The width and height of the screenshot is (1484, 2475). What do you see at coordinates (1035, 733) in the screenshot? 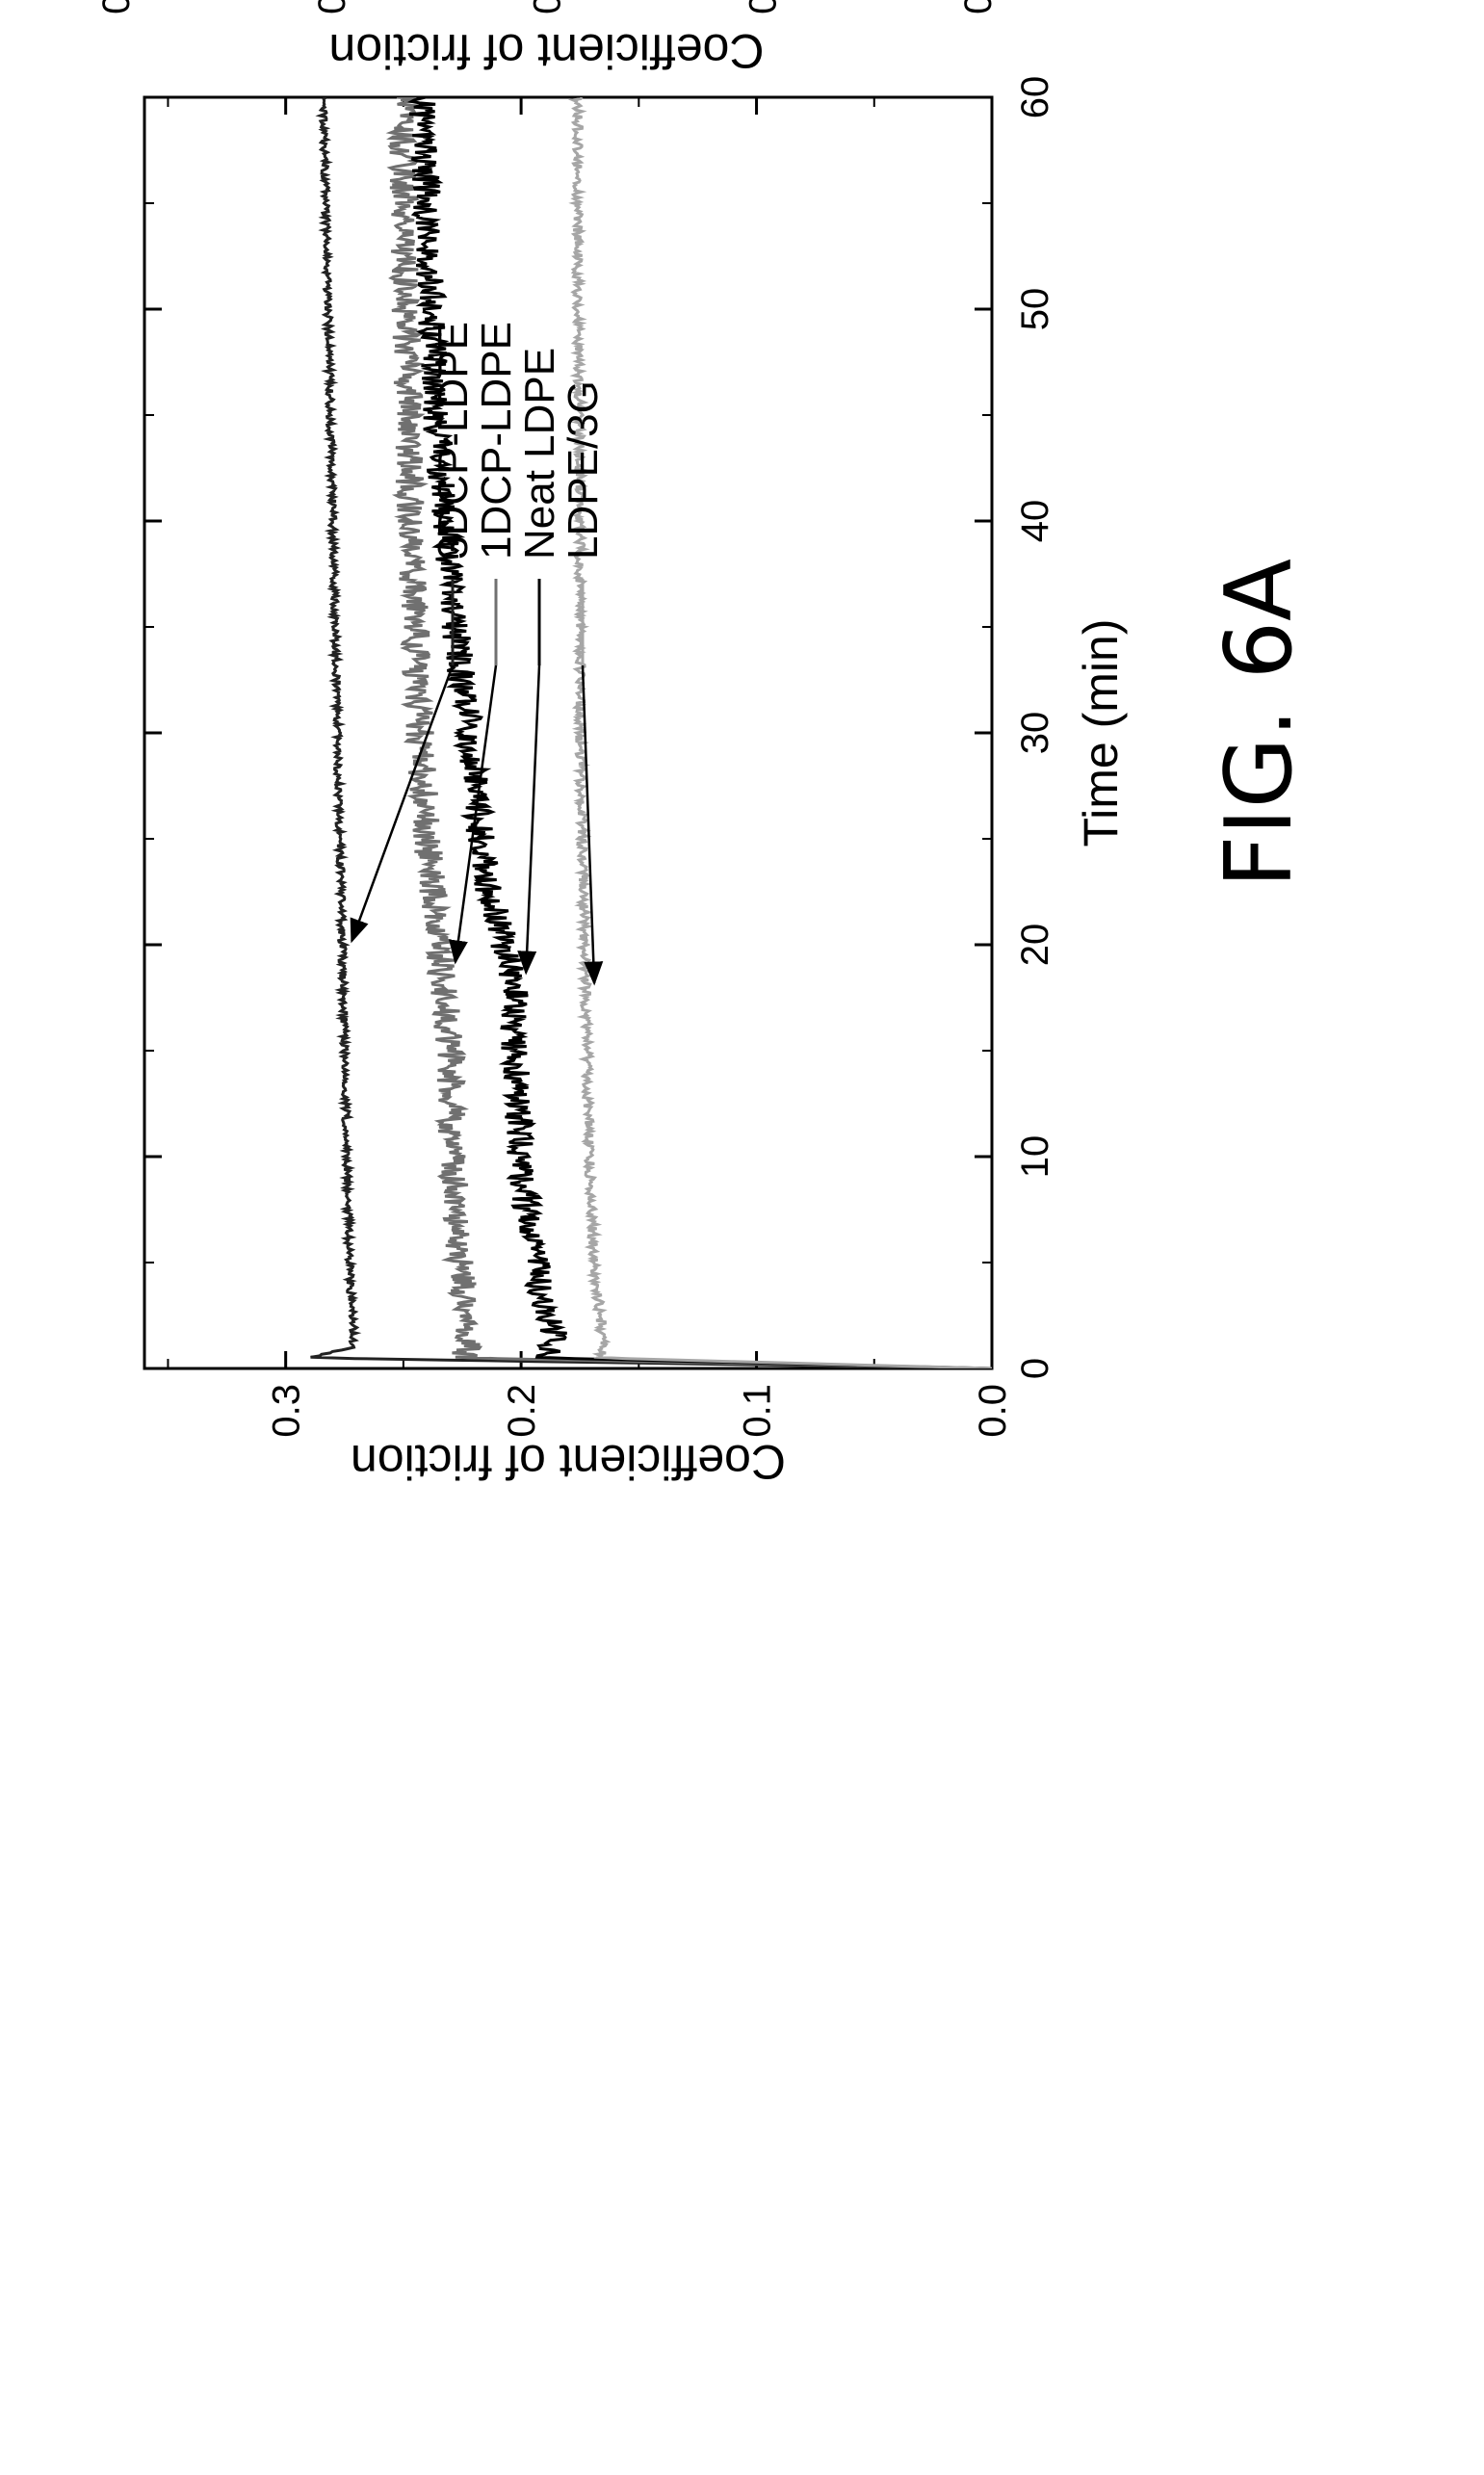
I see `x-tick-label: 30` at bounding box center [1035, 733].